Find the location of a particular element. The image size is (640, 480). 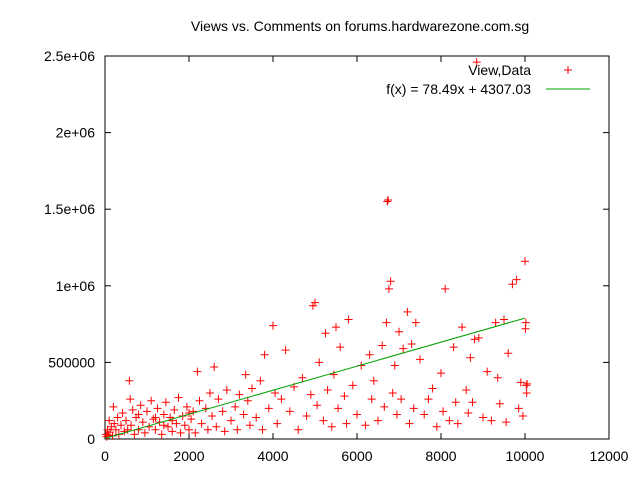

legend-label-data: View,Data is located at coordinates (499, 70).